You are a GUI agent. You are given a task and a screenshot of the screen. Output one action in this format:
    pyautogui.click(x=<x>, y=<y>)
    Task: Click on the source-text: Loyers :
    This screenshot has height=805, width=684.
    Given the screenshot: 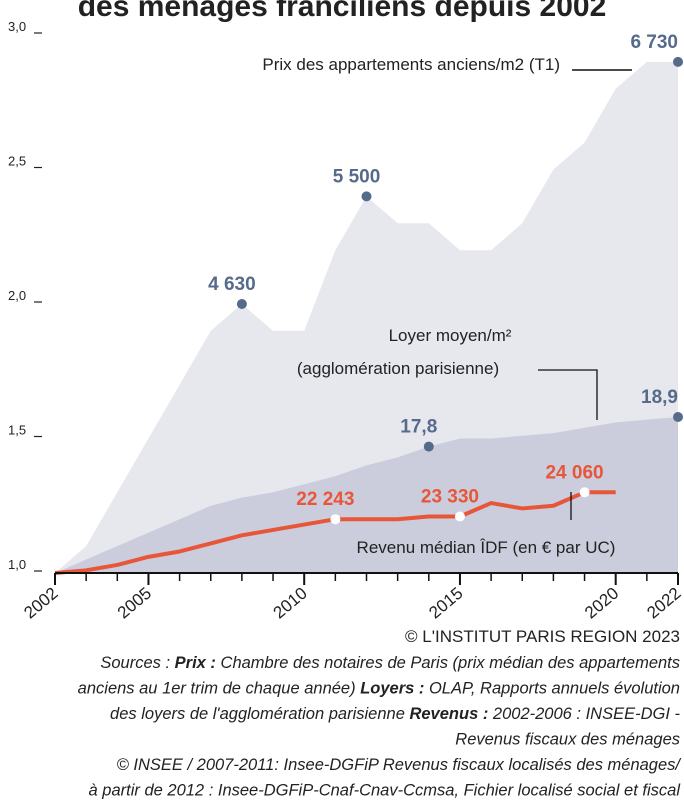 What is the action you would take?
    pyautogui.click(x=392, y=689)
    